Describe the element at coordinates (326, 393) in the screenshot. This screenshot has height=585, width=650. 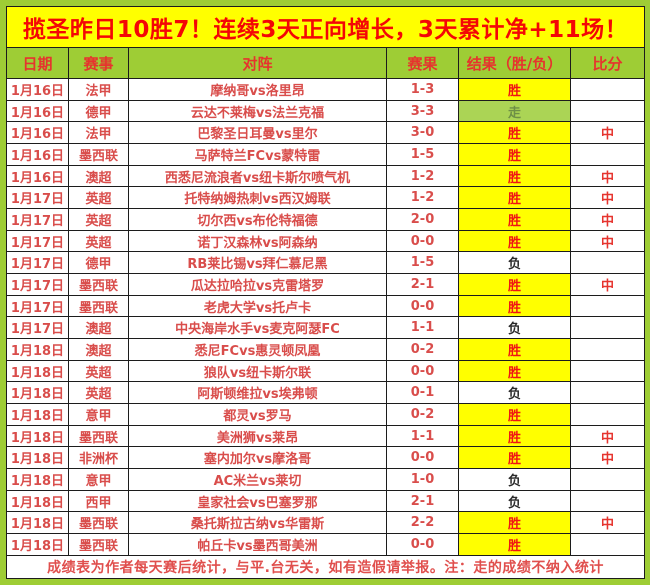
I see `table-row: 1月18日 英超 阿斯顿维拉vs埃弗顿 0-1 负` at that location.